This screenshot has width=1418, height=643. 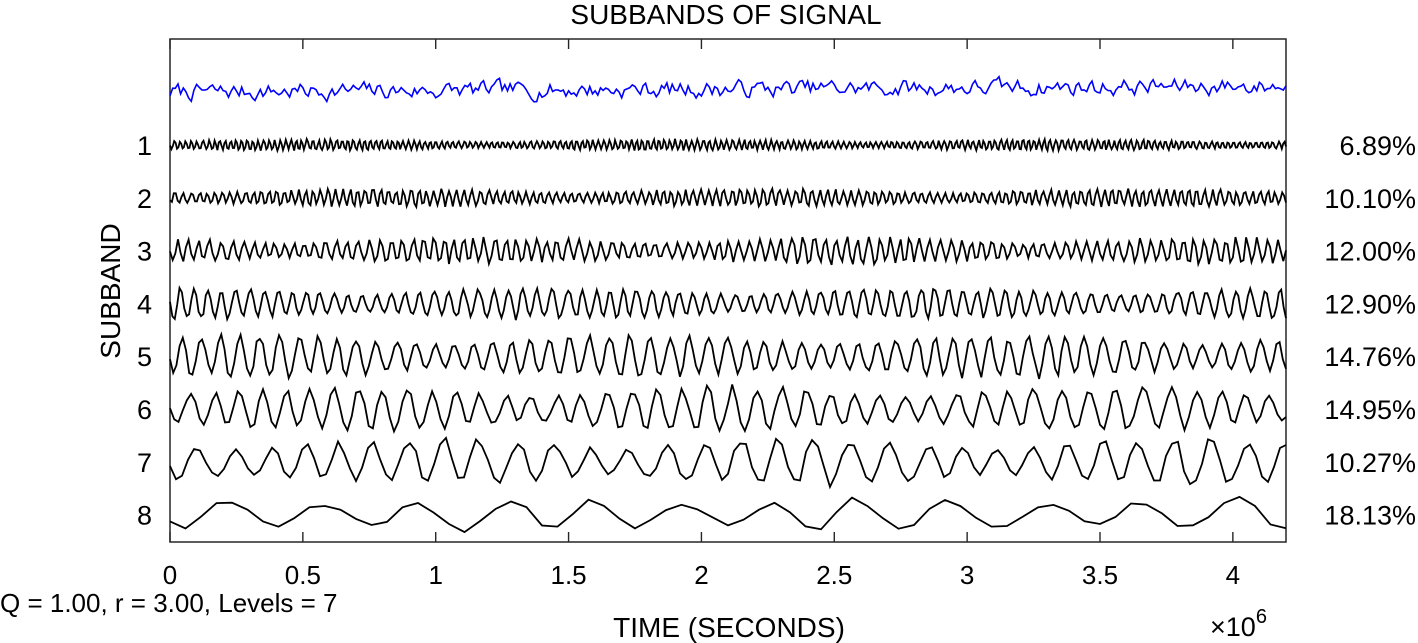 I want to click on subband-tick-label: 6, so click(x=144, y=410).